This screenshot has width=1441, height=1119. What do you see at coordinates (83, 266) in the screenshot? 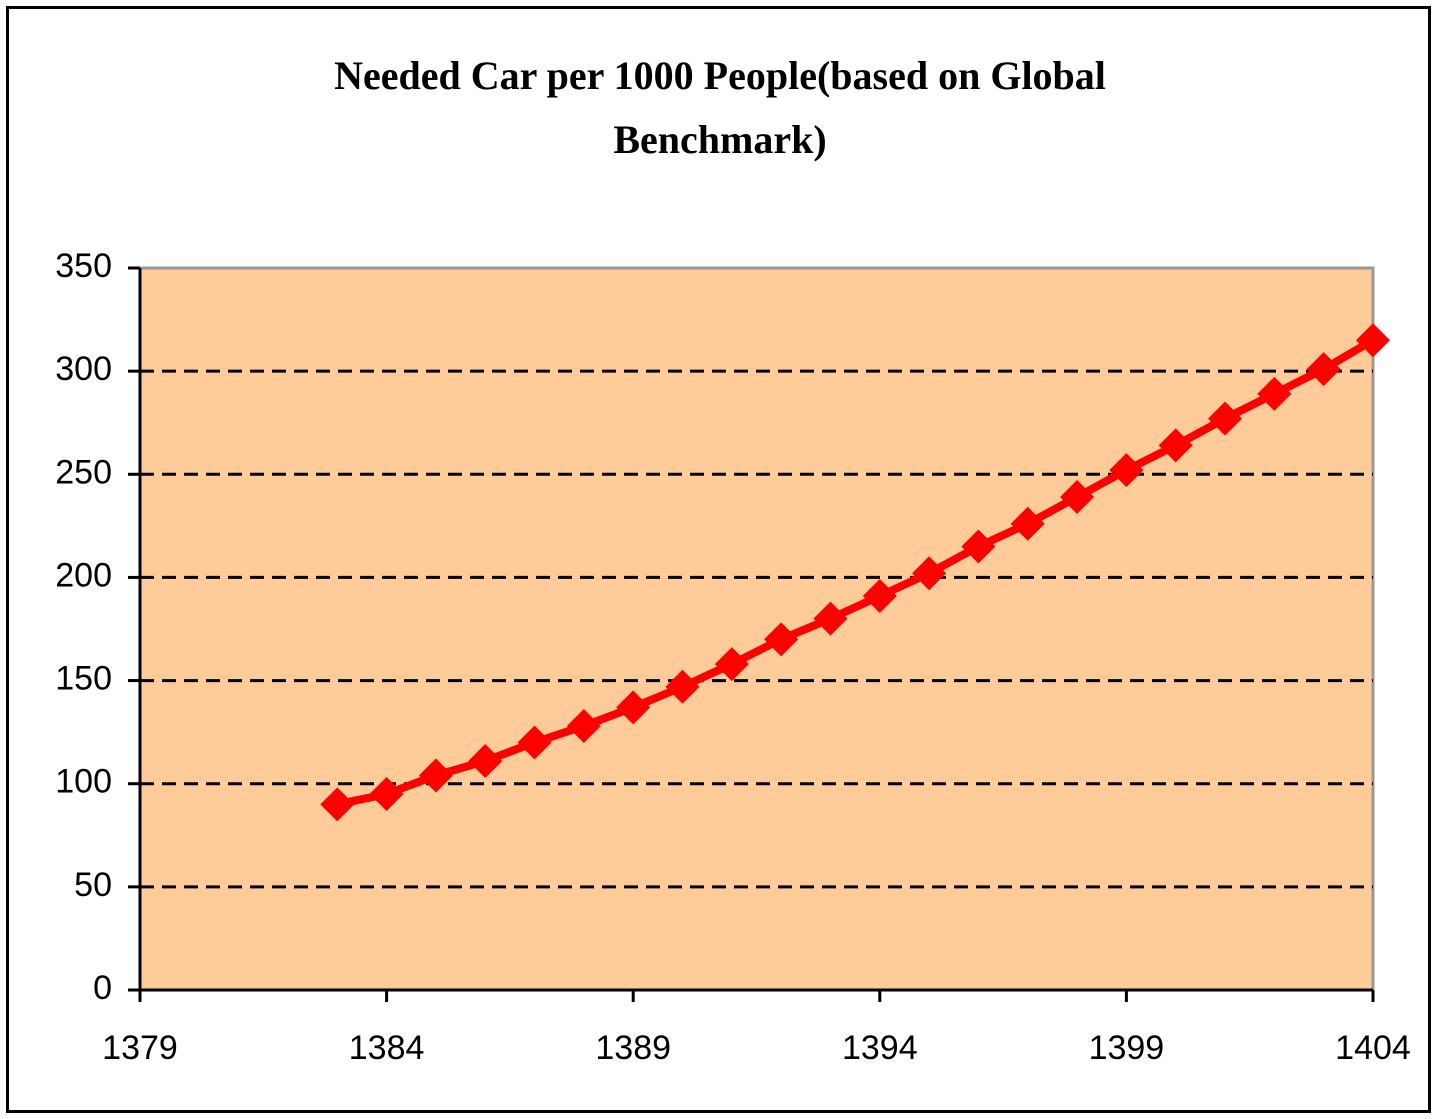
I see `y-tick-label: 350` at bounding box center [83, 266].